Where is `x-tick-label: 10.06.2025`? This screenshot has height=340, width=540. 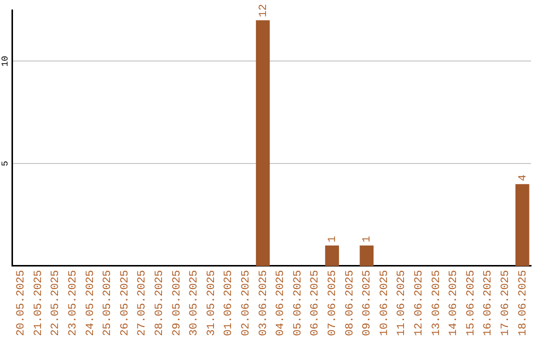
x-tick-label: 10.06.2025 is located at coordinates (384, 303).